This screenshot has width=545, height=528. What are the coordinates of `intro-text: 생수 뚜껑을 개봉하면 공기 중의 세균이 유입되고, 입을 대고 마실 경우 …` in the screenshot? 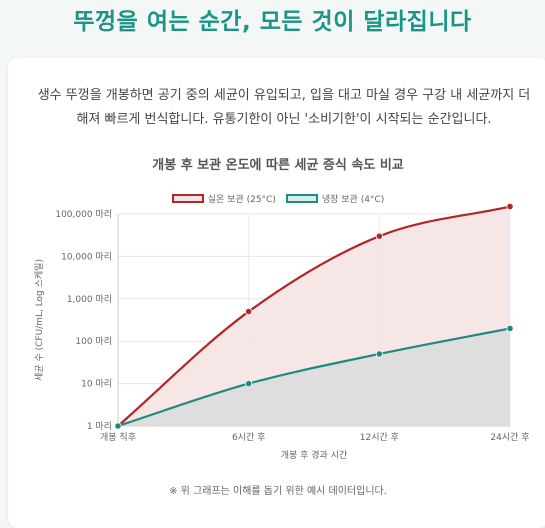 It's located at (284, 107).